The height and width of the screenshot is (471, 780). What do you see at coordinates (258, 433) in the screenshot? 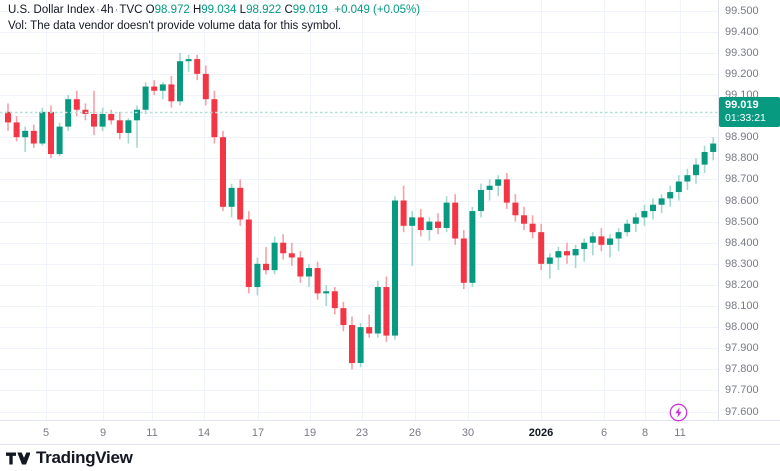
I see `time-tick-label: 17` at bounding box center [258, 433].